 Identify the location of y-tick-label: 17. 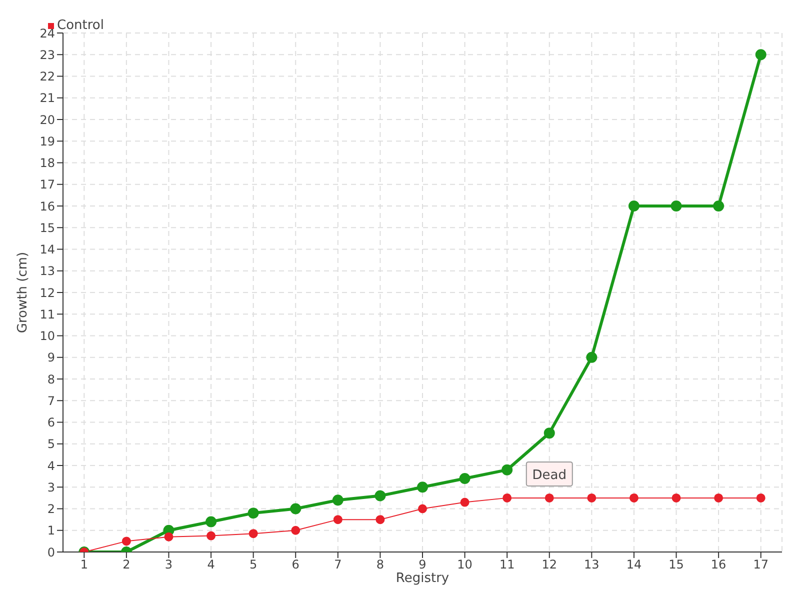
(47, 185).